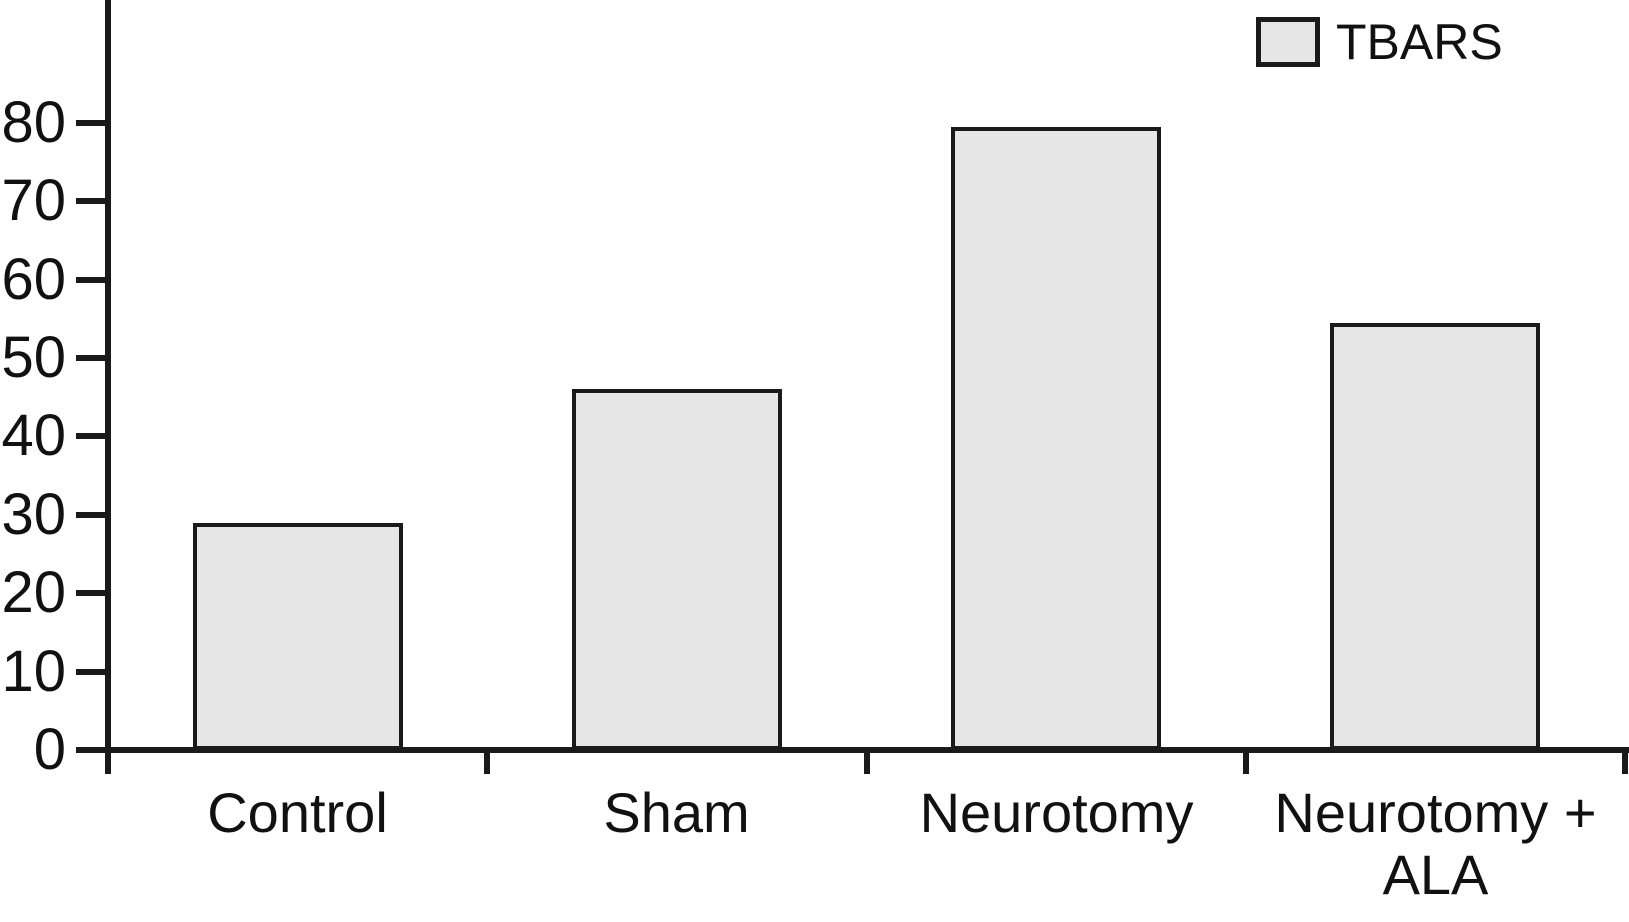 Image resolution: width=1629 pixels, height=922 pixels. Describe the element at coordinates (1435, 536) in the screenshot. I see `bar-neurotomy-ala` at that location.